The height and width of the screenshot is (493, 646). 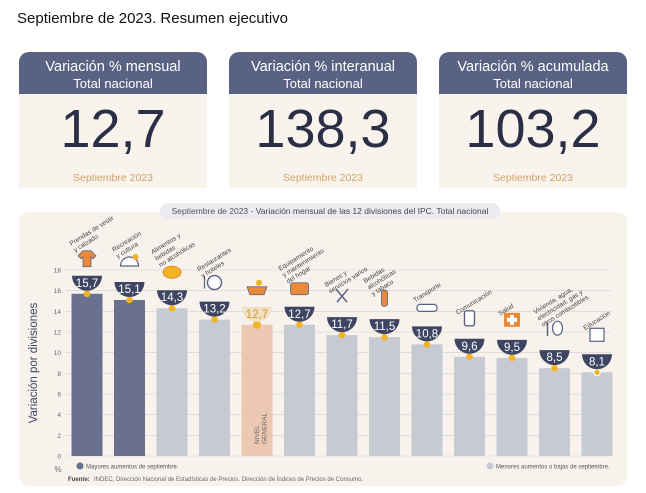 What do you see at coordinates (382, 280) in the screenshot?
I see `category-label: Bebidasalcohólicasy tabaco` at bounding box center [382, 280].